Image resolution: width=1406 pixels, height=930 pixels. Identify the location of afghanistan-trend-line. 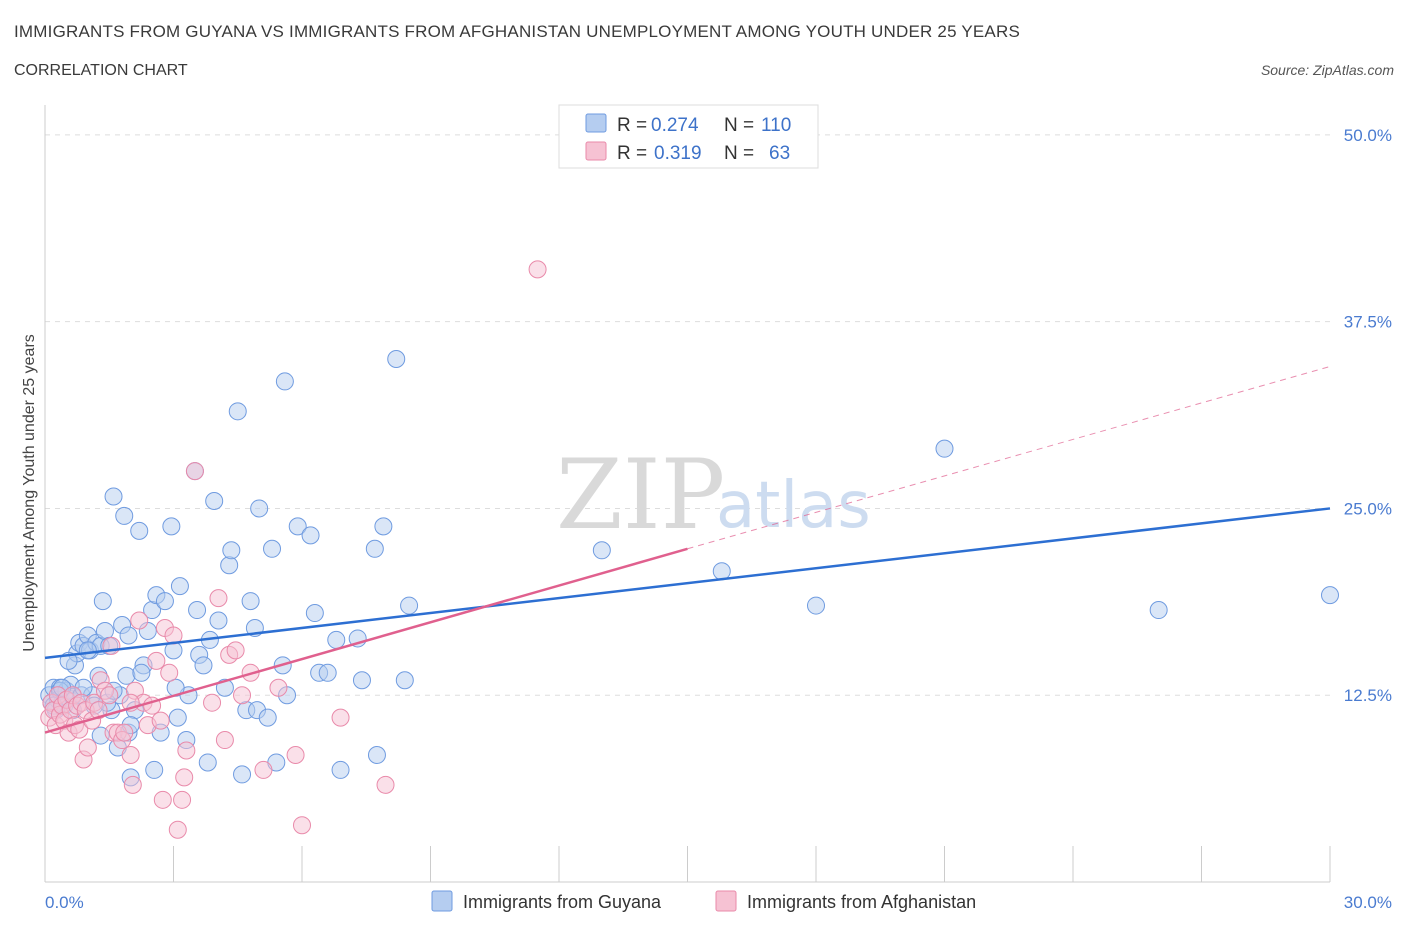
(366, 640).